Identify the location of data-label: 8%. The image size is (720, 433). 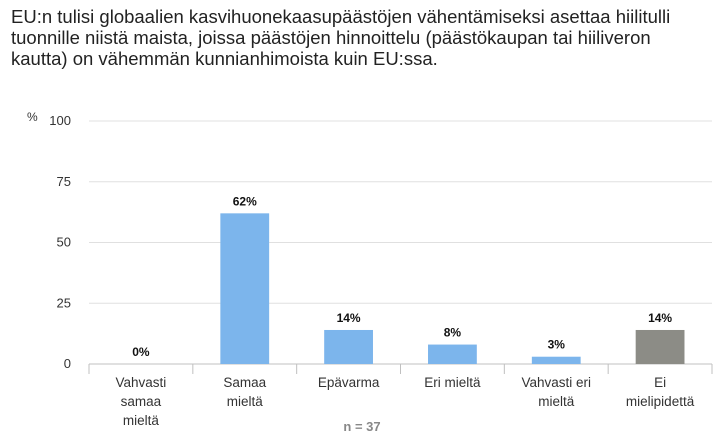
(453, 333).